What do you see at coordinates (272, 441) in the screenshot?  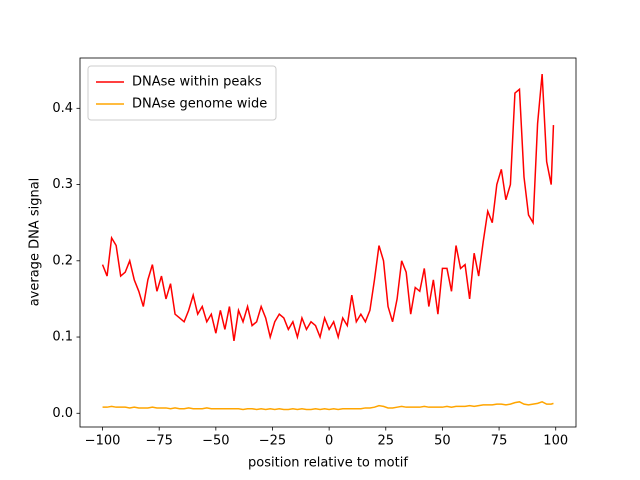 I see `x-tick-label: −25` at bounding box center [272, 441].